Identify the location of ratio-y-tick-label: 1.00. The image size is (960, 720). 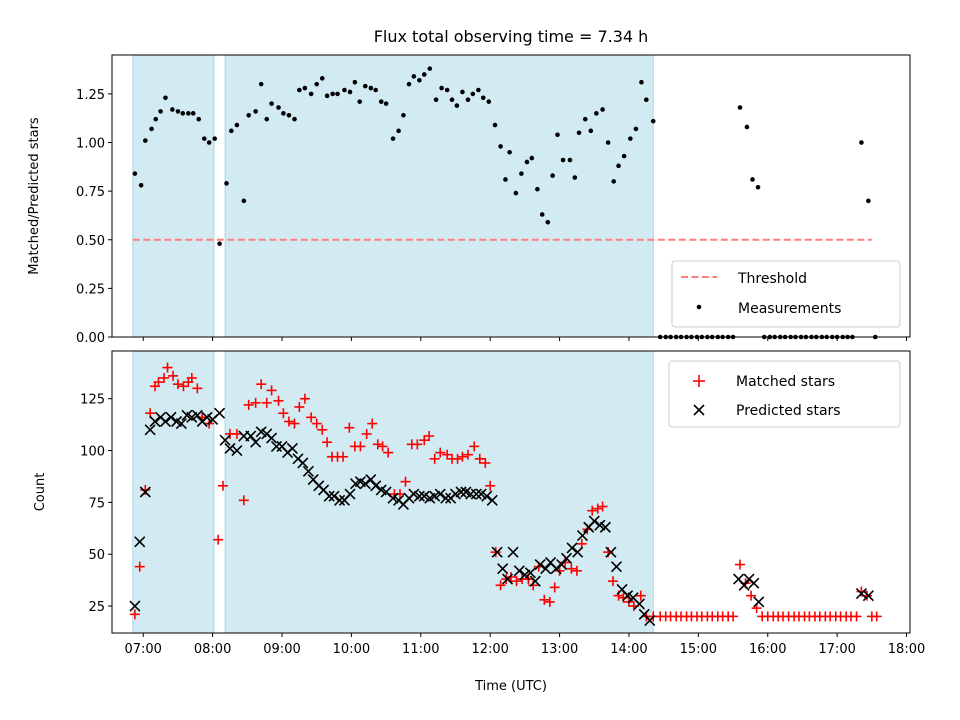
(90, 144).